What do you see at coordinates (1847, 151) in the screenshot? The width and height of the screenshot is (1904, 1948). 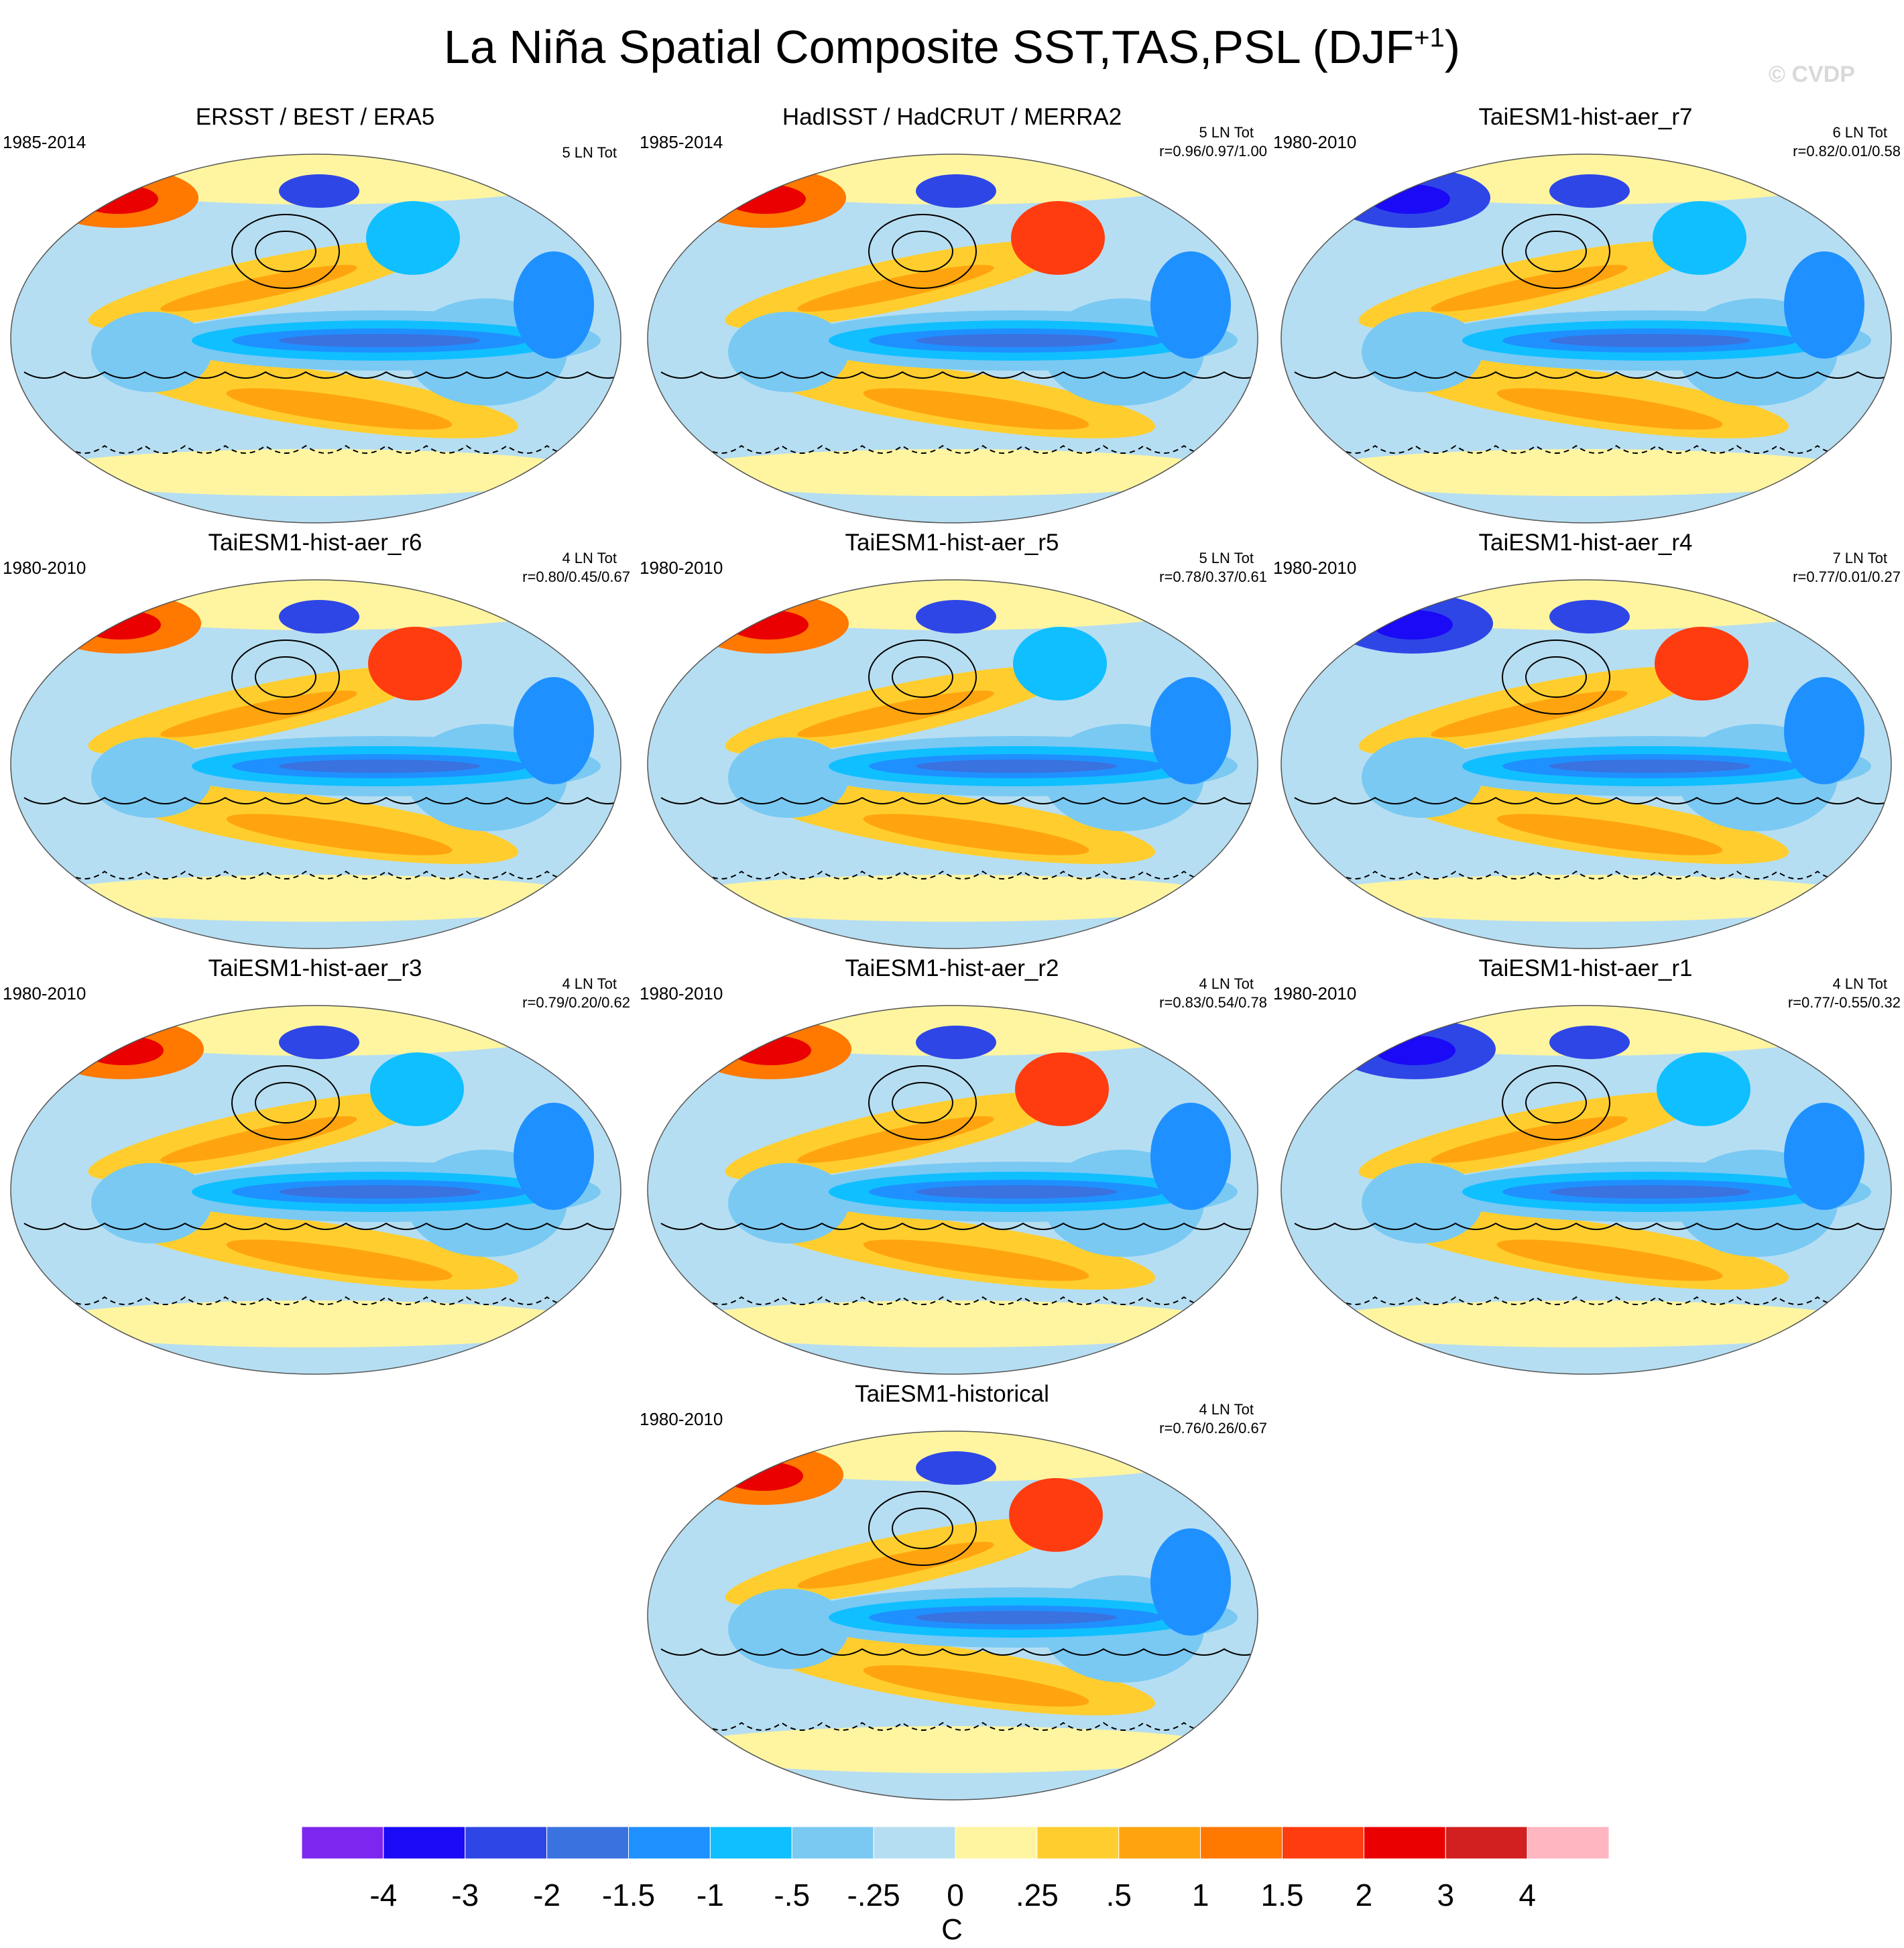 I see `panel-correlation: r=0.82/0.01/0.58` at bounding box center [1847, 151].